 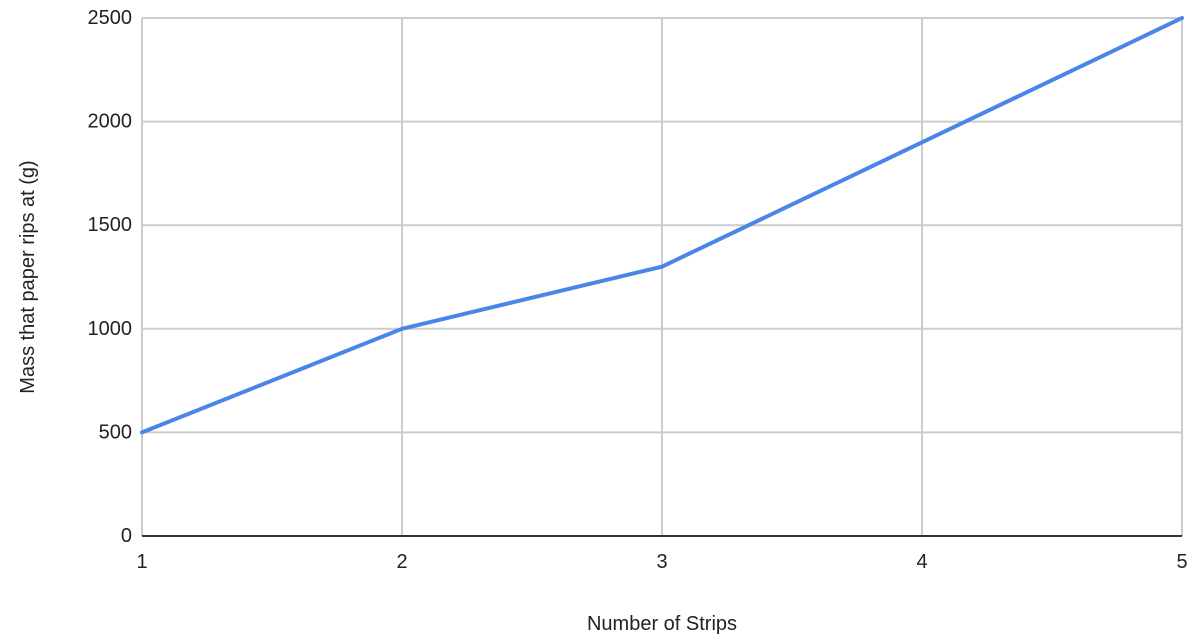 What do you see at coordinates (110, 225) in the screenshot?
I see `y-tick-label-3: 1500` at bounding box center [110, 225].